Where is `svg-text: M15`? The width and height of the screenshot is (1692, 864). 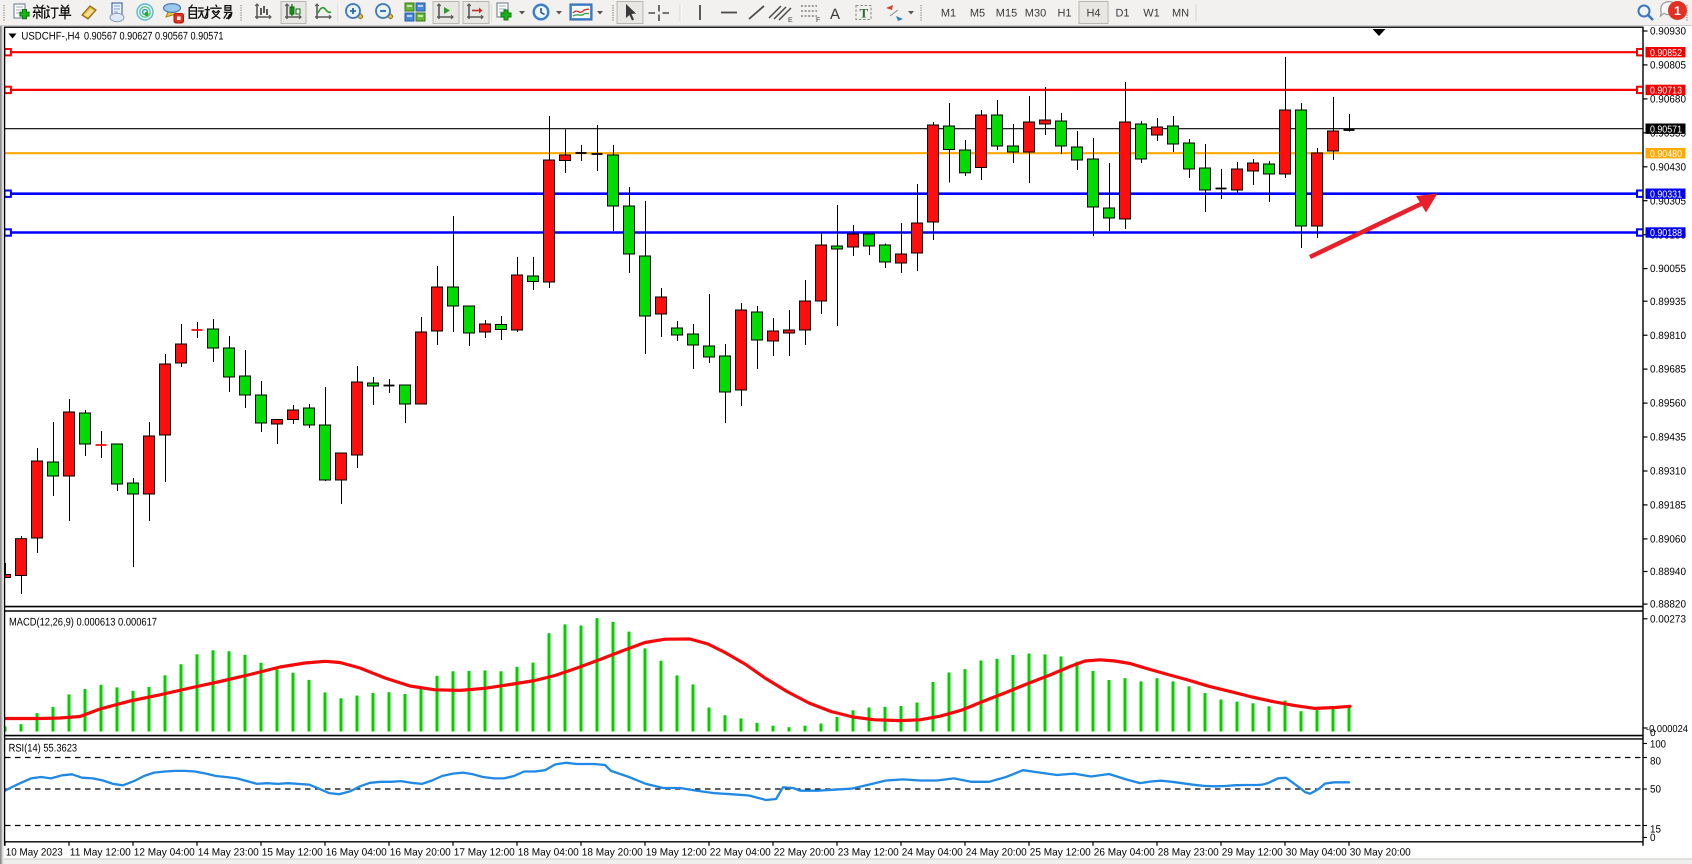
svg-text: M15 is located at coordinates (1006, 14).